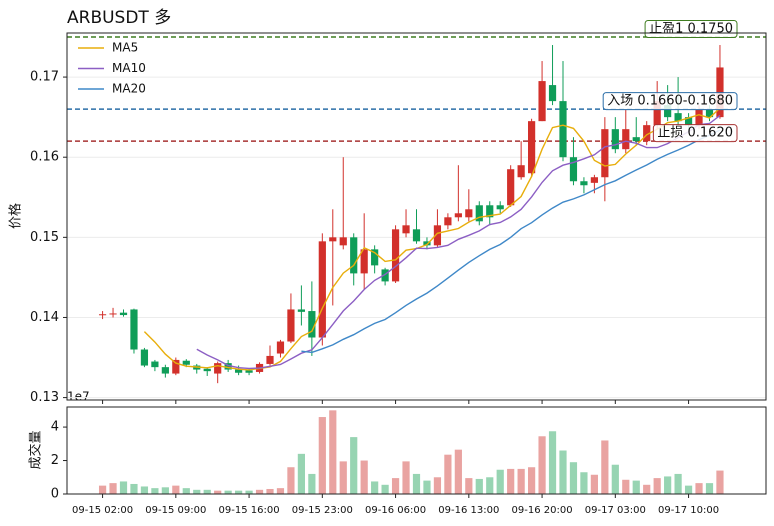  What do you see at coordinates (542, 510) in the screenshot?
I see `x-tick-label: 09-16 20:00` at bounding box center [542, 510].